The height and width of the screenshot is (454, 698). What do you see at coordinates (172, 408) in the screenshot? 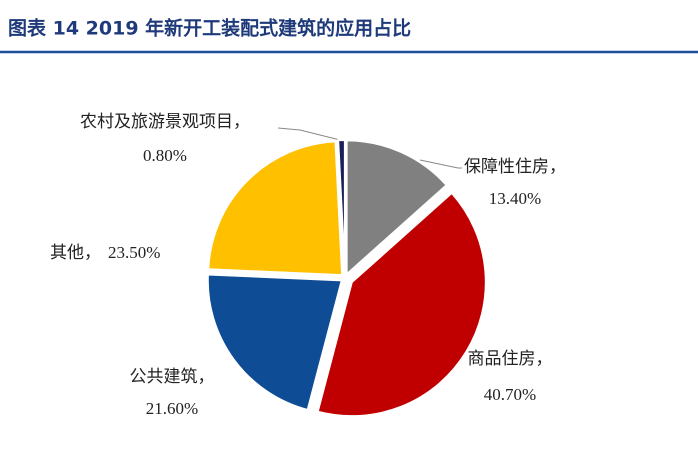
I see `value-label: 21.60%` at bounding box center [172, 408].